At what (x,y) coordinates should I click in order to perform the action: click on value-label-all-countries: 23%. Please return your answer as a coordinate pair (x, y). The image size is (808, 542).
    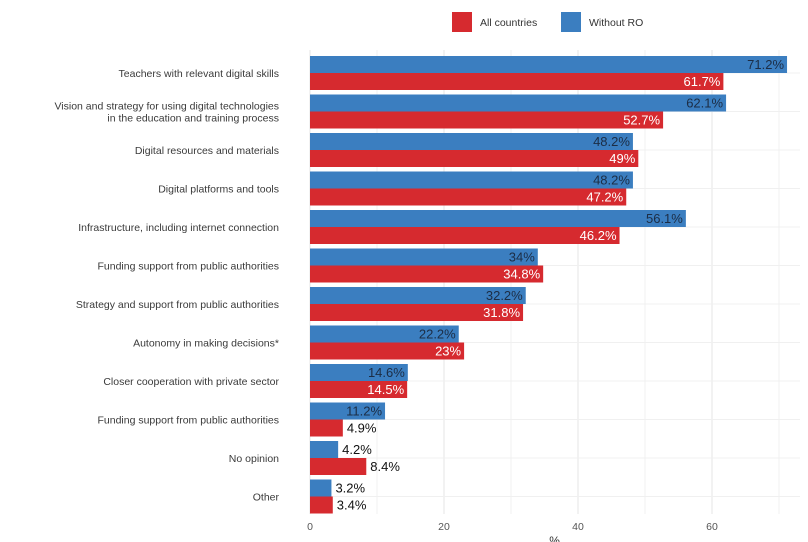
    Looking at the image, I should click on (448, 351).